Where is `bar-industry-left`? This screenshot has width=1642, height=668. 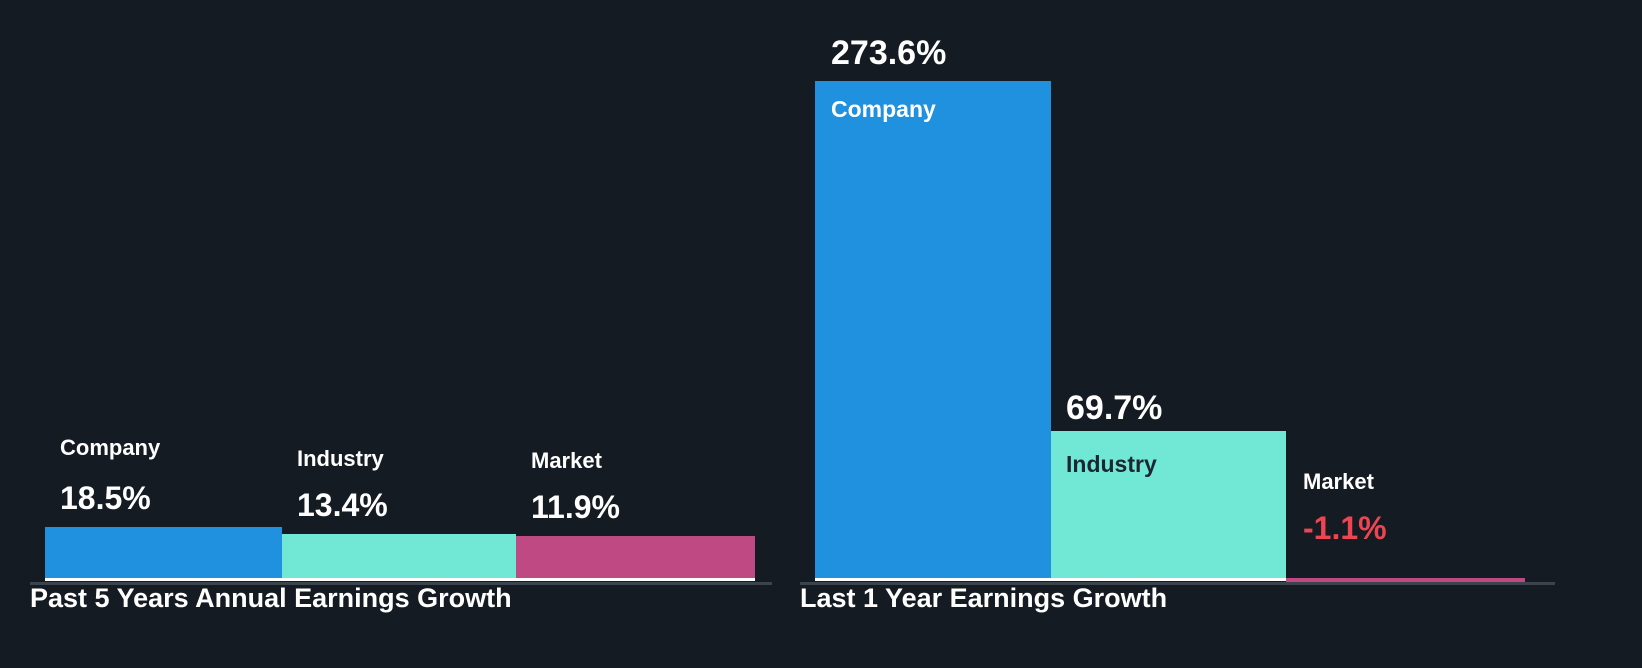
bar-industry-left is located at coordinates (399, 556).